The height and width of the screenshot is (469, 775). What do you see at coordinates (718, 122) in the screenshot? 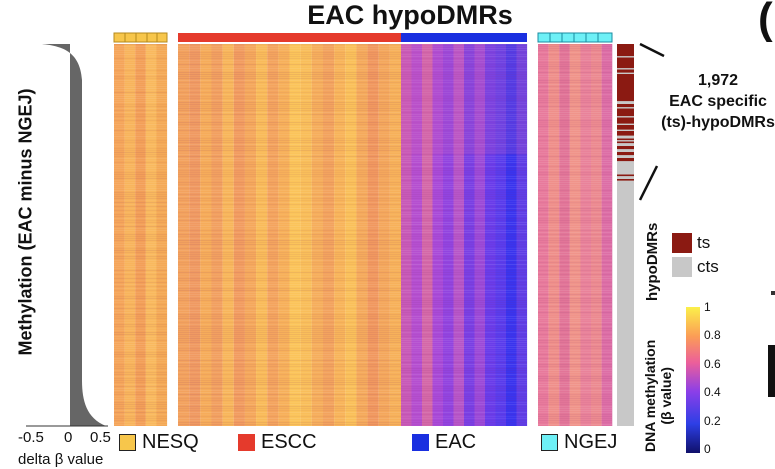
I see `ts-annotation-line3: (ts)-hypoDMRs` at bounding box center [718, 122].